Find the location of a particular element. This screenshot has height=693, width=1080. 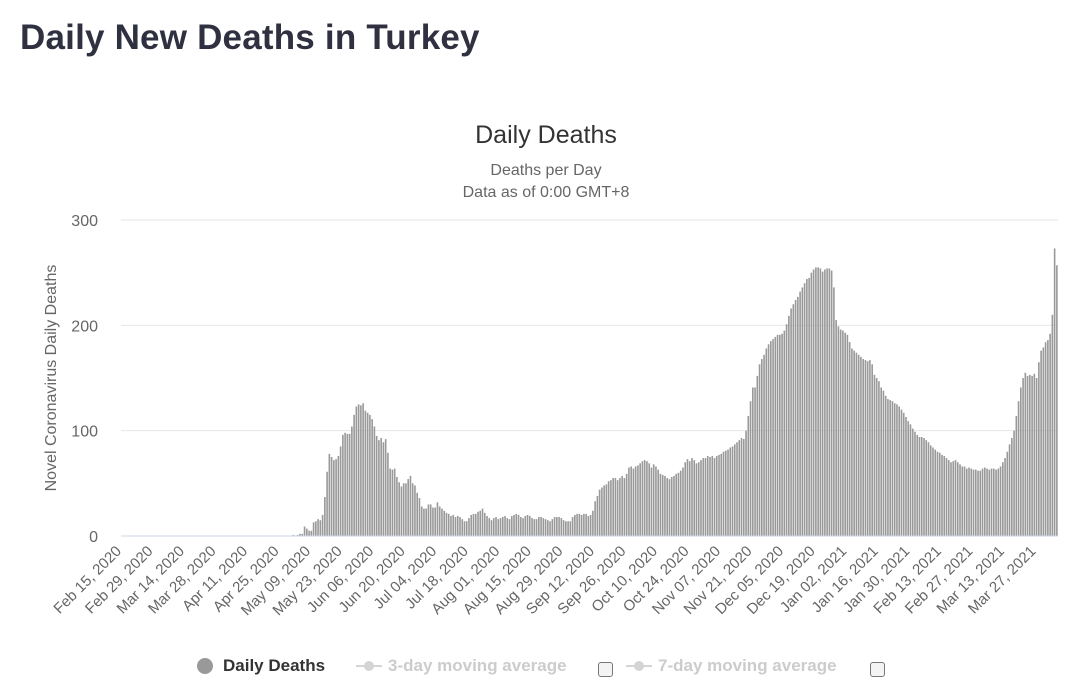

page-title: Daily New Deaths in Turkey is located at coordinates (250, 37).